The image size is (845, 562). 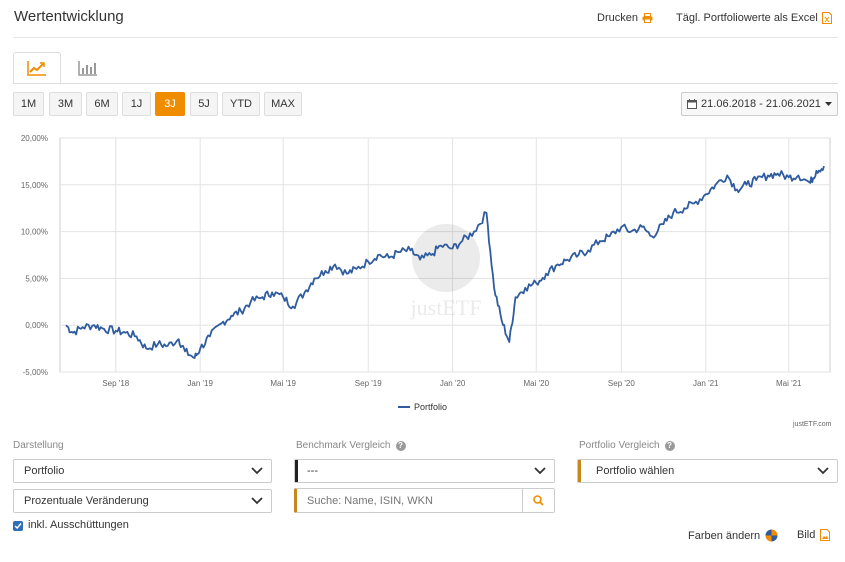 I want to click on x-tick-label: Sep '19, so click(x=368, y=383).